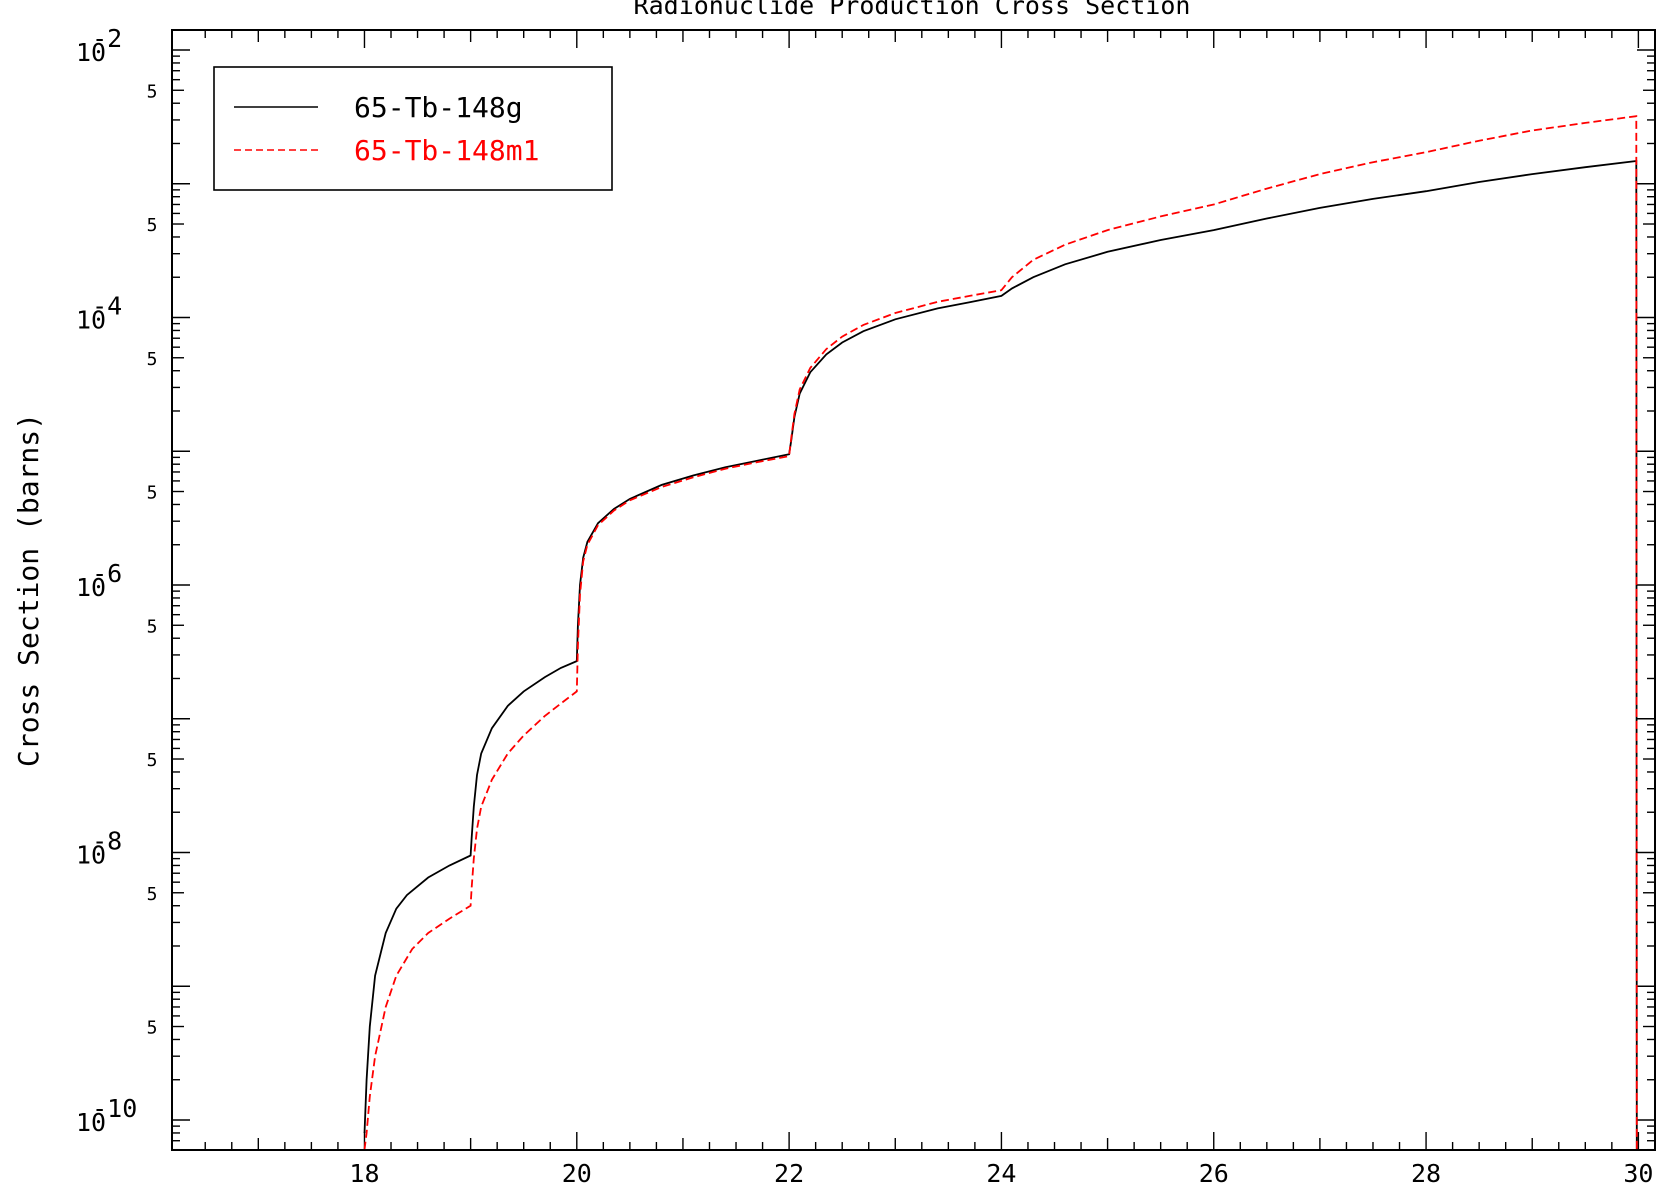 The height and width of the screenshot is (1191, 1665). What do you see at coordinates (438, 107) in the screenshot?
I see `legend-label-tb148g: 65-Tb-148g` at bounding box center [438, 107].